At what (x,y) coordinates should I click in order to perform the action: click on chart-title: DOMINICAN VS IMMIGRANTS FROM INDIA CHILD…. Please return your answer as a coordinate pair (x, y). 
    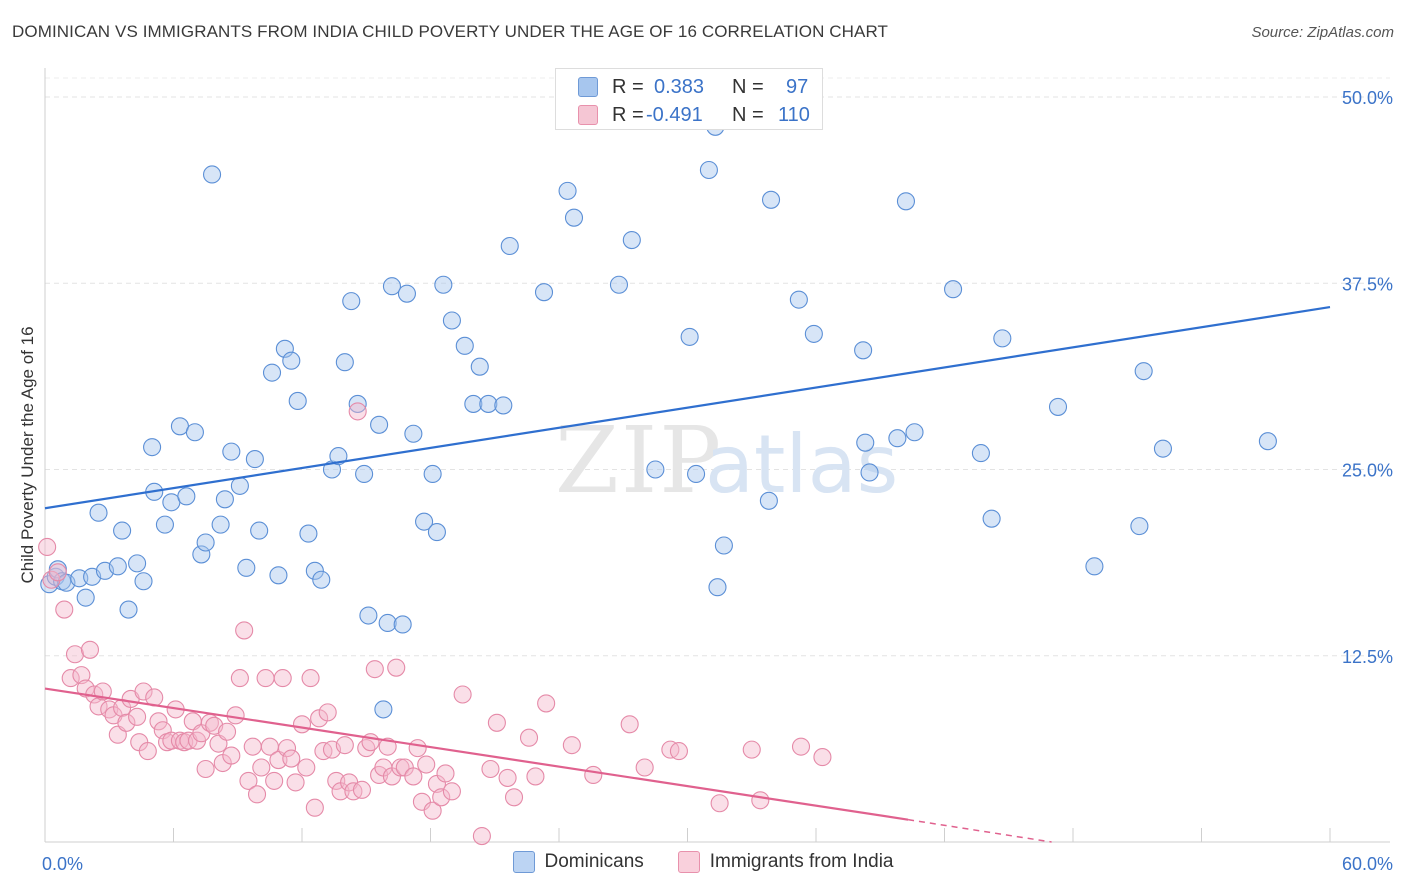
    Looking at the image, I should click on (450, 31).